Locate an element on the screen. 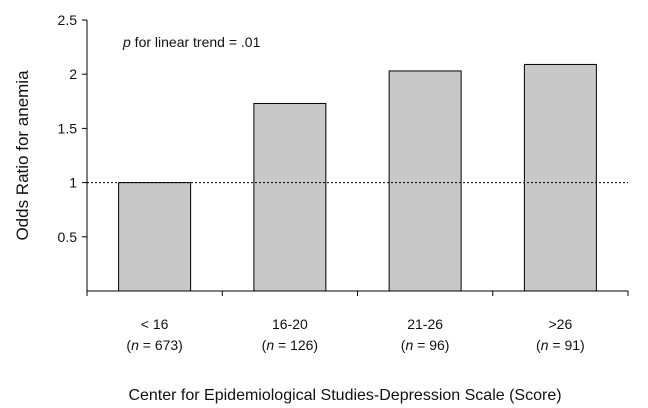 The image size is (648, 408). x-tick-label: 21-26 is located at coordinates (425, 324).